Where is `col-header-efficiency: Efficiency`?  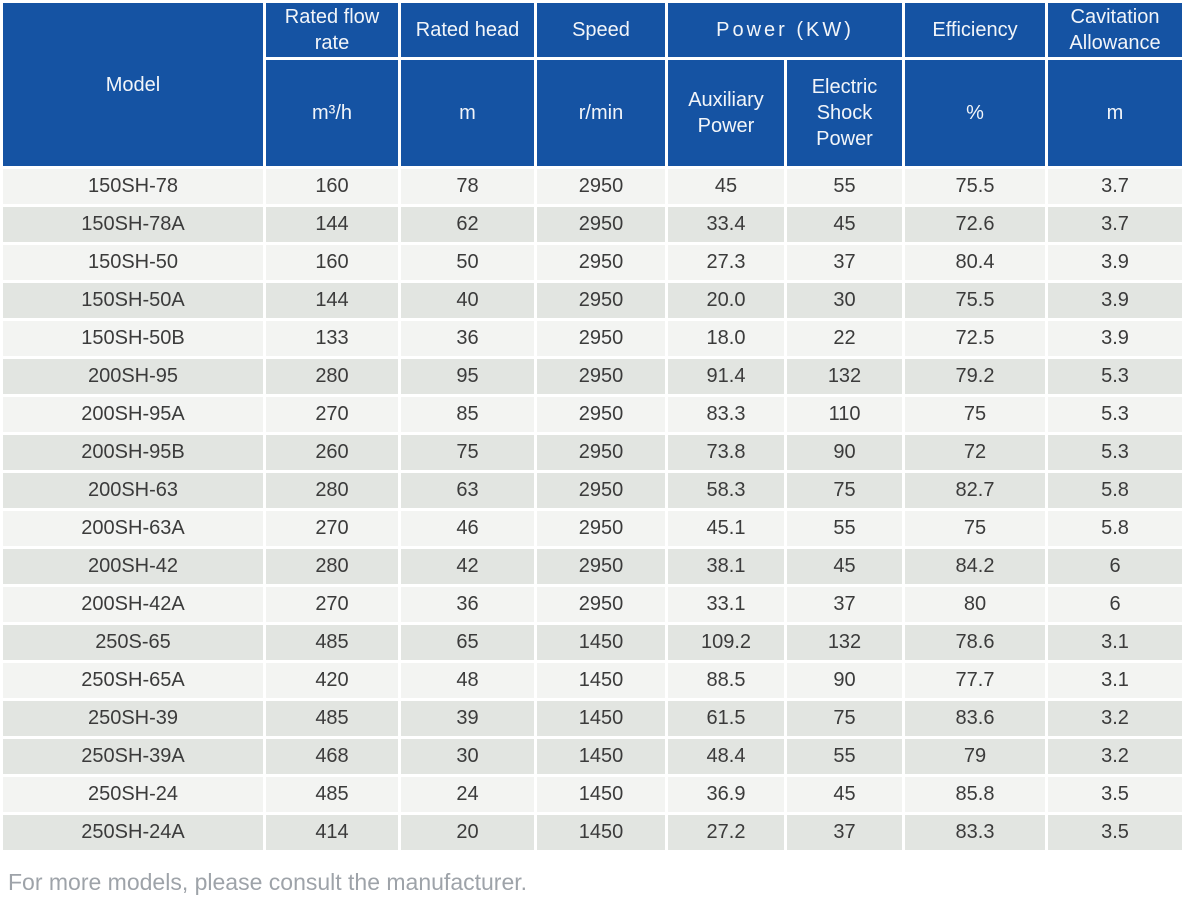
col-header-efficiency: Efficiency is located at coordinates (975, 30).